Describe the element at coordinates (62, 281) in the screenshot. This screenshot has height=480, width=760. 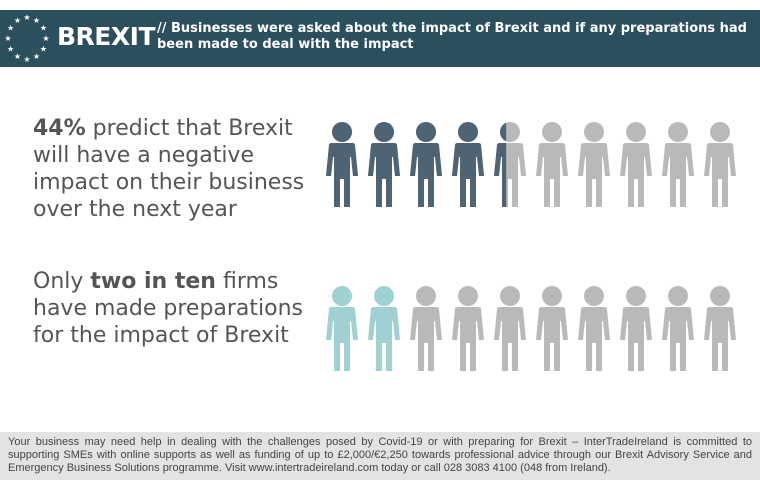
I see `stat-prefix: Only` at that location.